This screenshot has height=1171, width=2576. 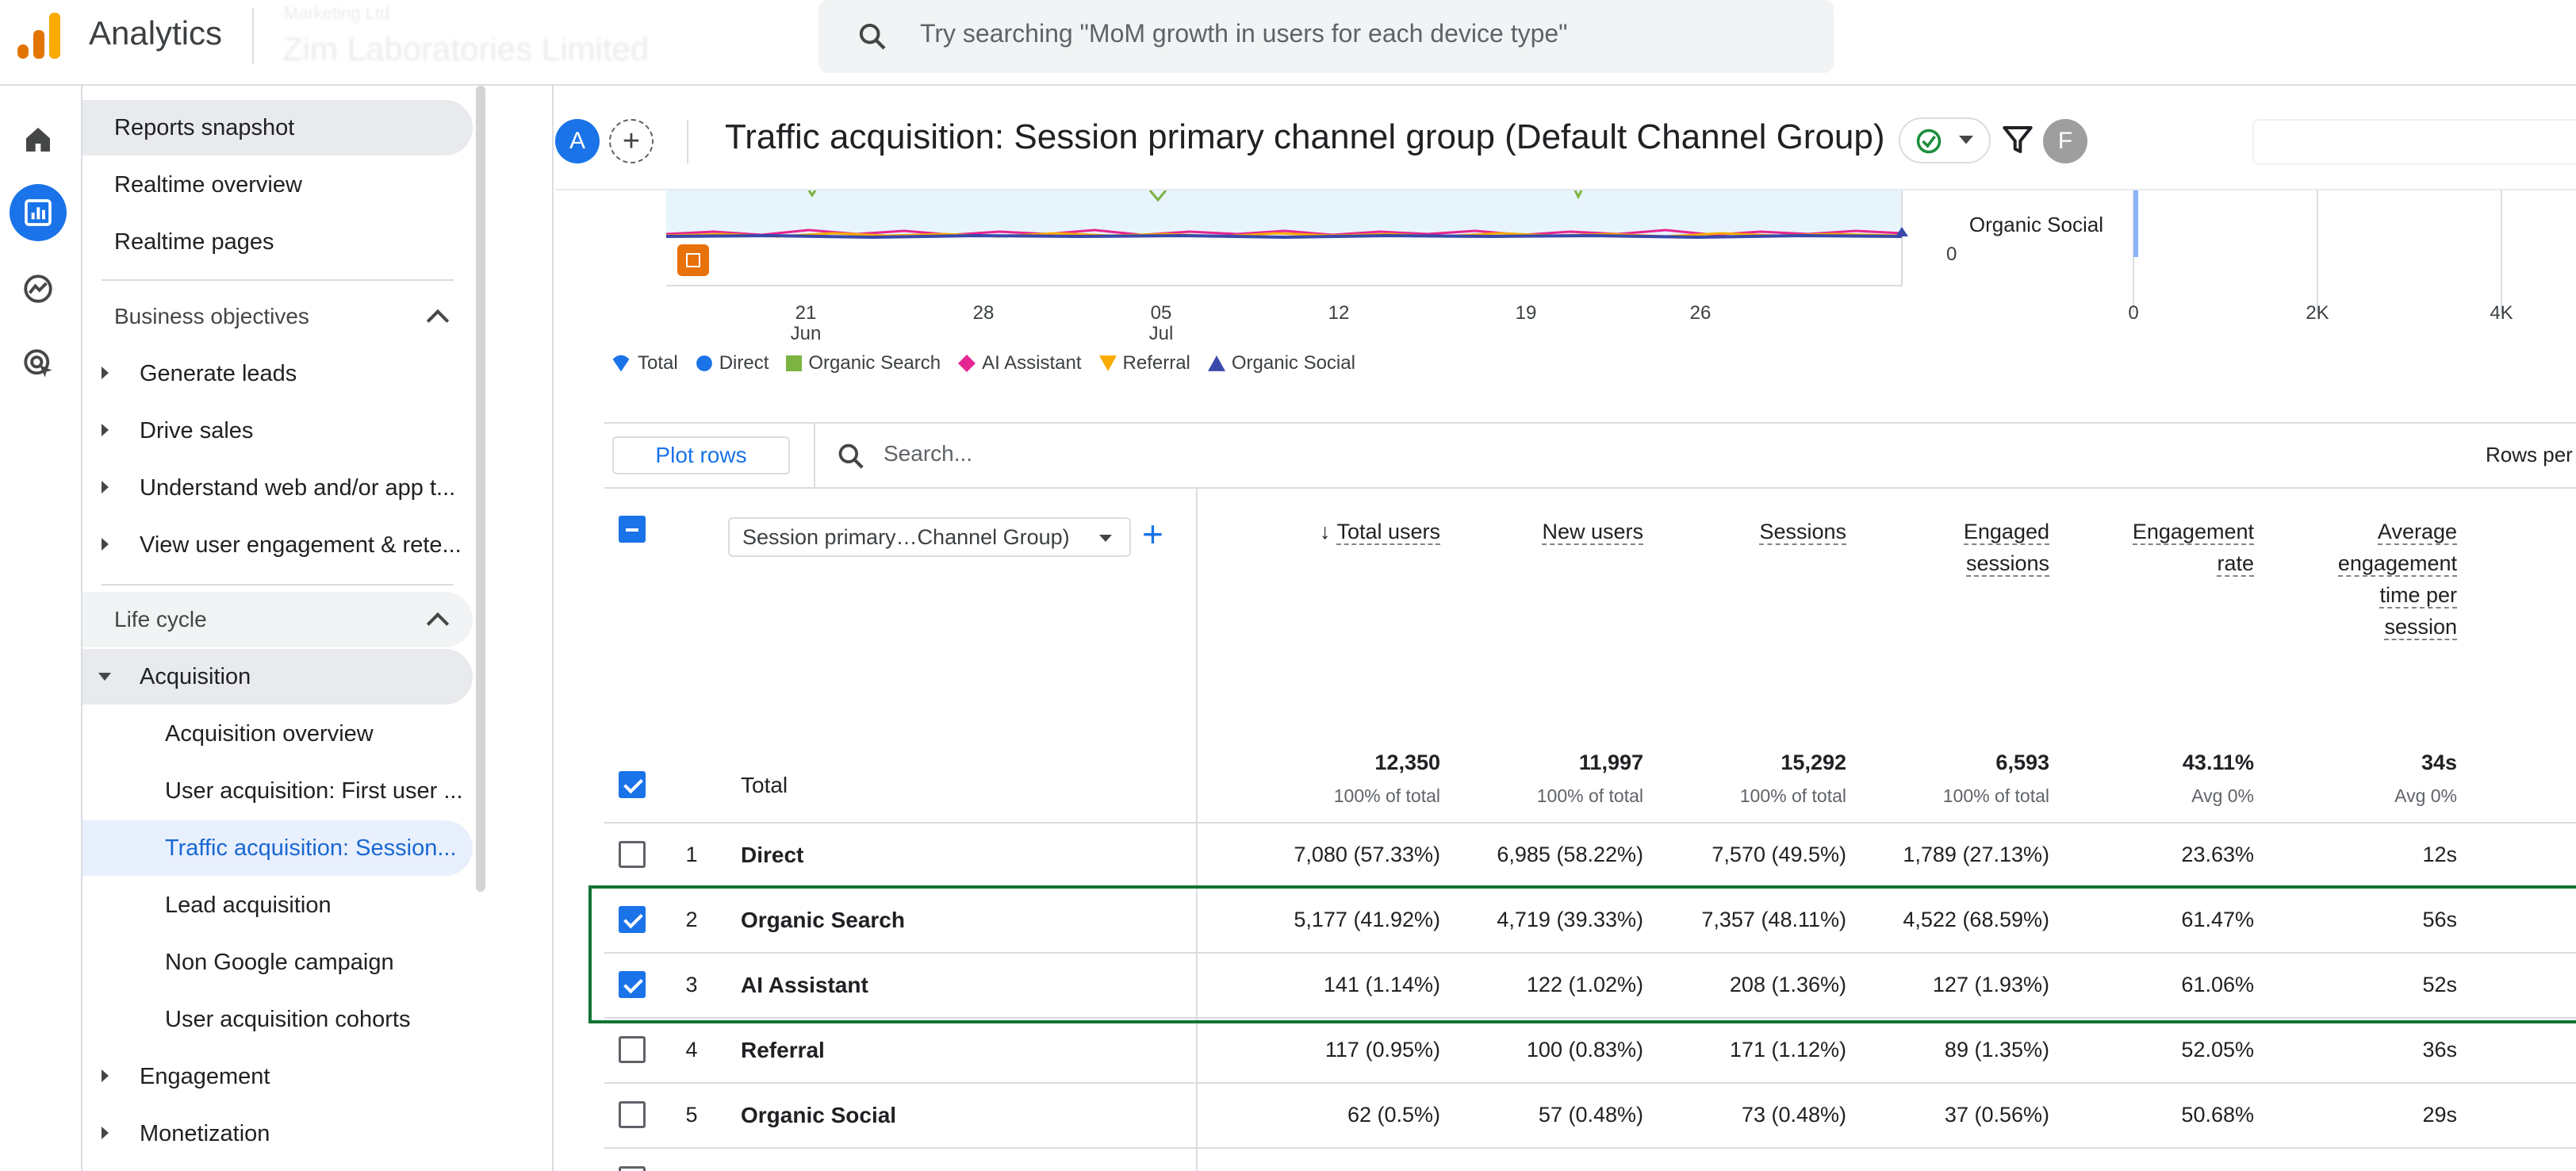 What do you see at coordinates (1020, 363) in the screenshot?
I see `legend-item: AI Assistant` at bounding box center [1020, 363].